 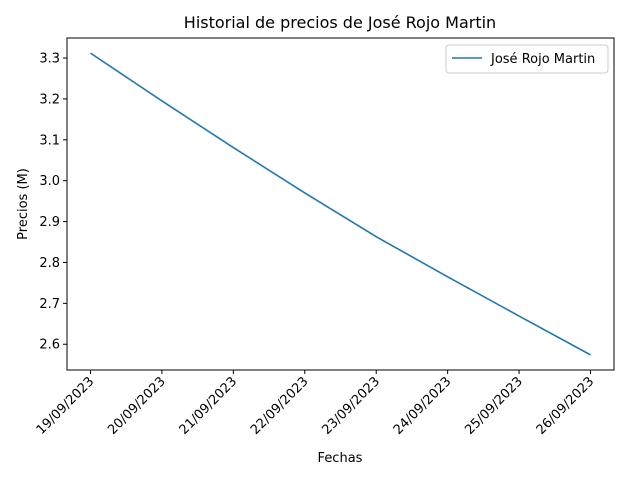 I want to click on y-axis-label: Precios (M), so click(x=23, y=204).